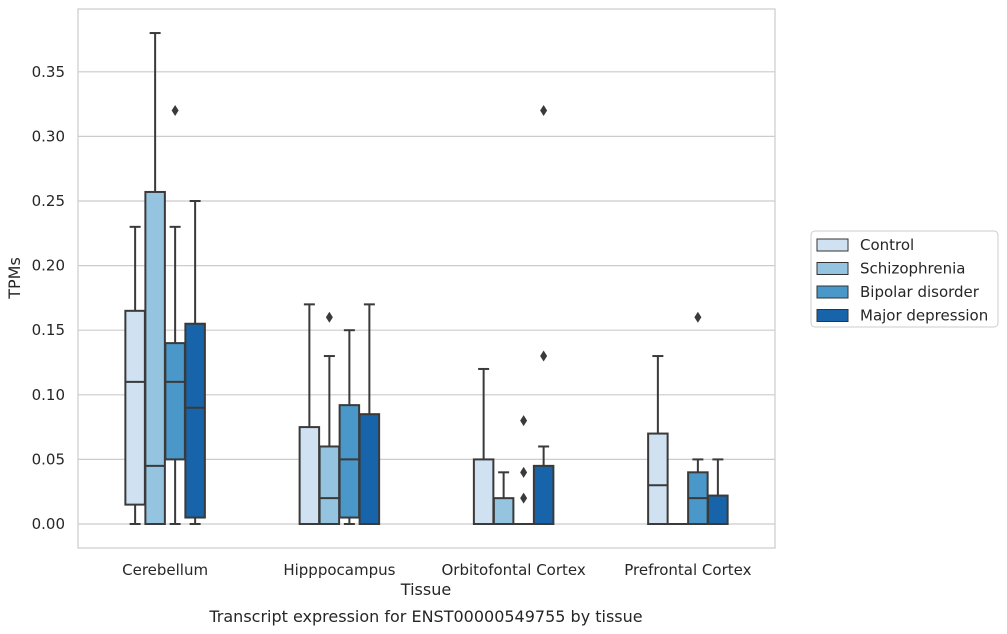 This screenshot has height=634, width=1007. I want to click on y-axis-label: TPMs, so click(14, 278).